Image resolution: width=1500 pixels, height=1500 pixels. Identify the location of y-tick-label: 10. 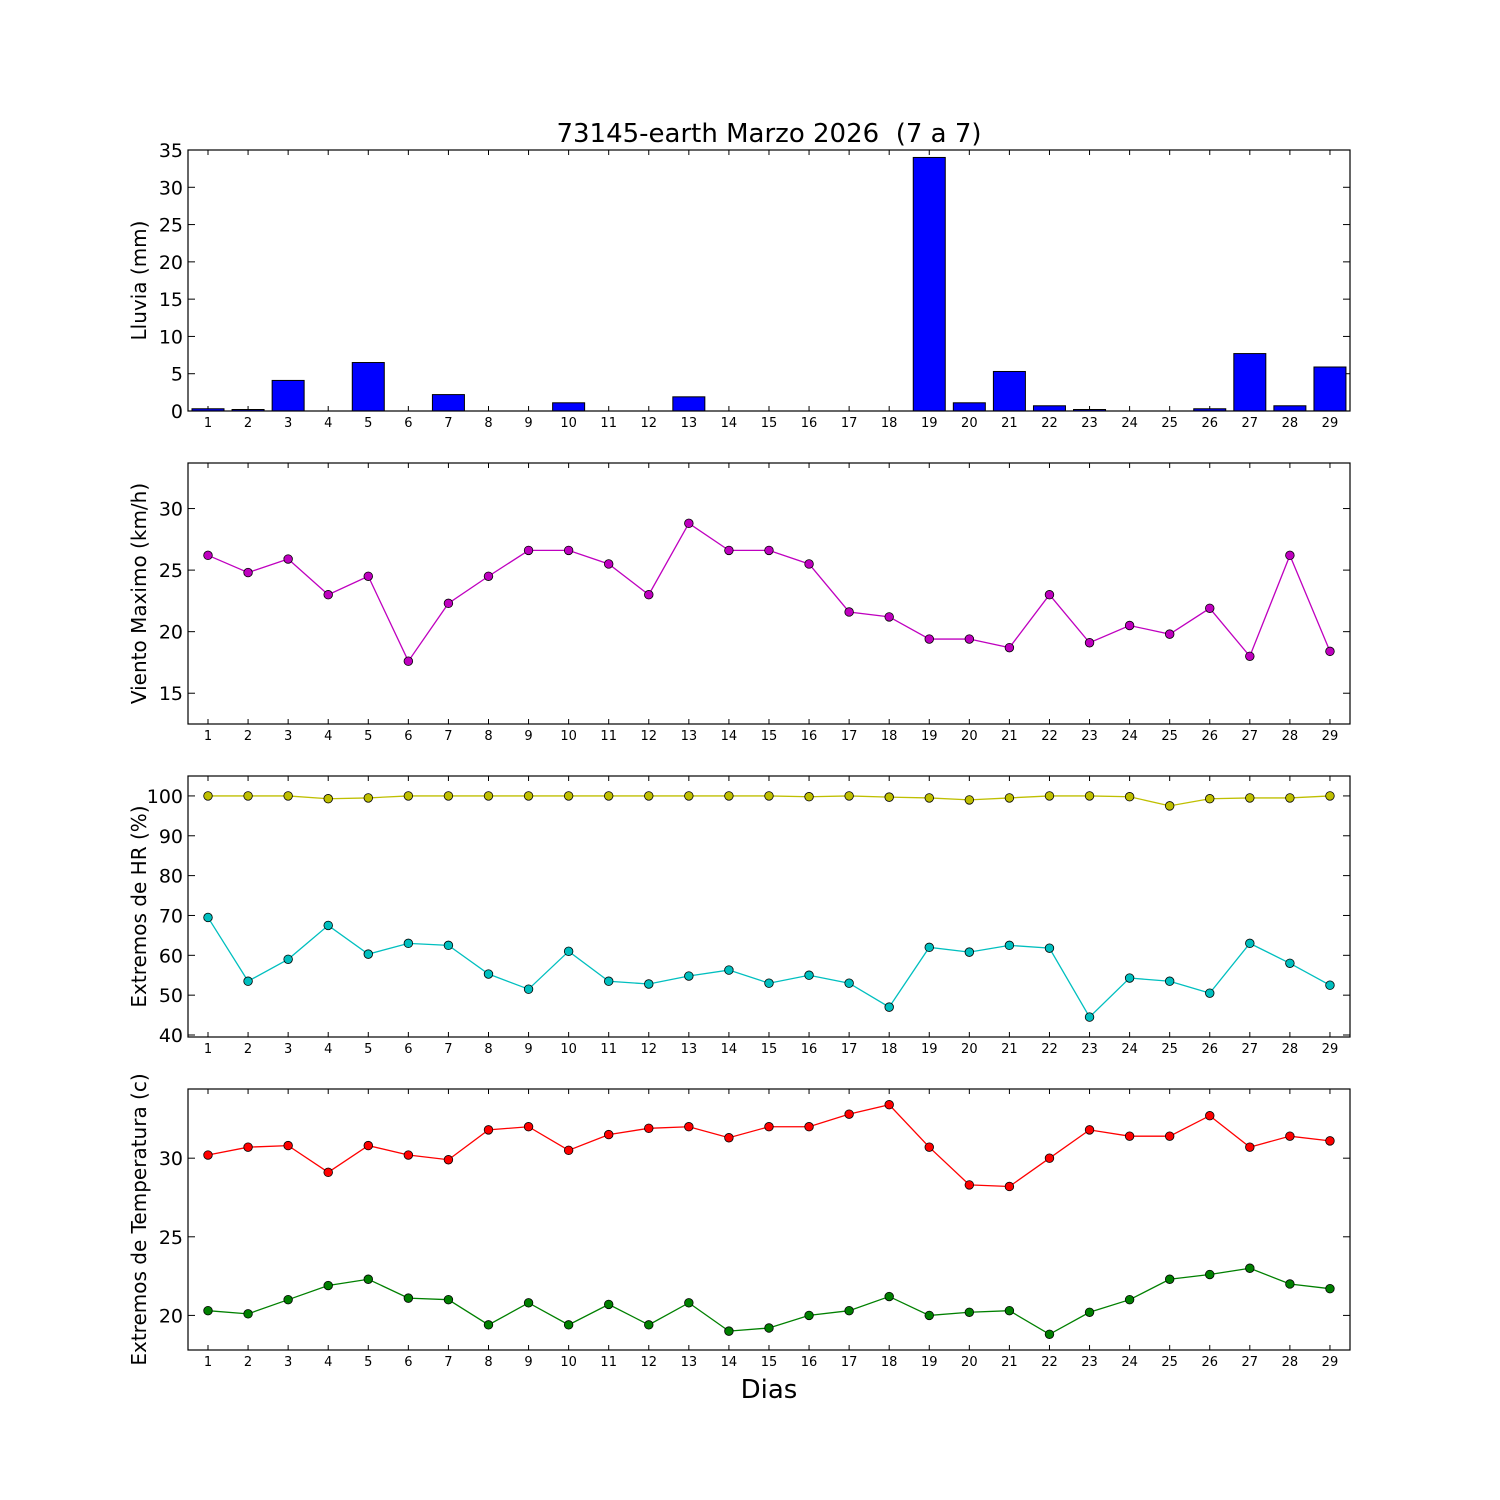
(171, 337).